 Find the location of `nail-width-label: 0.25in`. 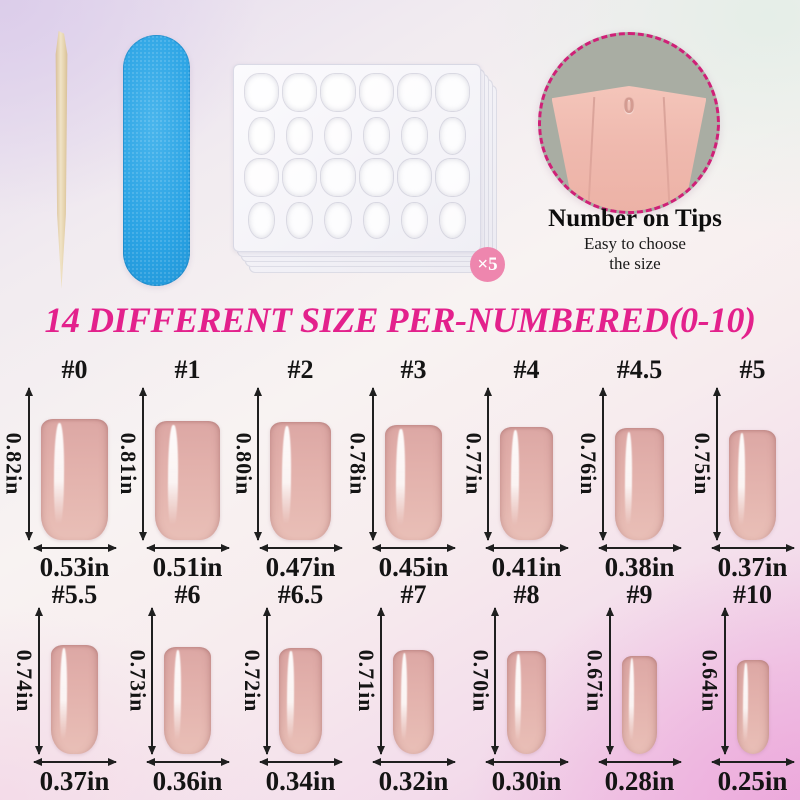

nail-width-label: 0.25in is located at coordinates (752, 781).